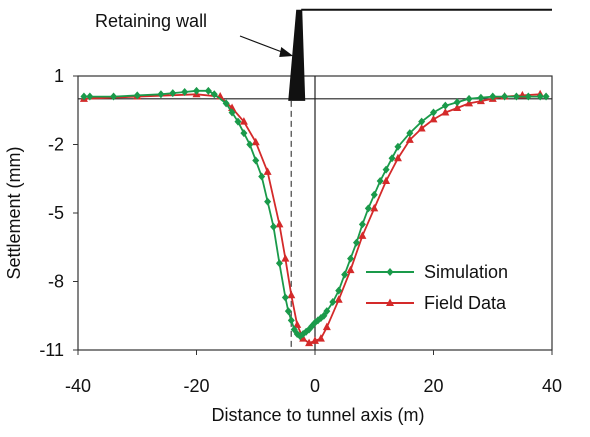 The image size is (590, 437). What do you see at coordinates (552, 386) in the screenshot?
I see `x-tick-label: 40` at bounding box center [552, 386].